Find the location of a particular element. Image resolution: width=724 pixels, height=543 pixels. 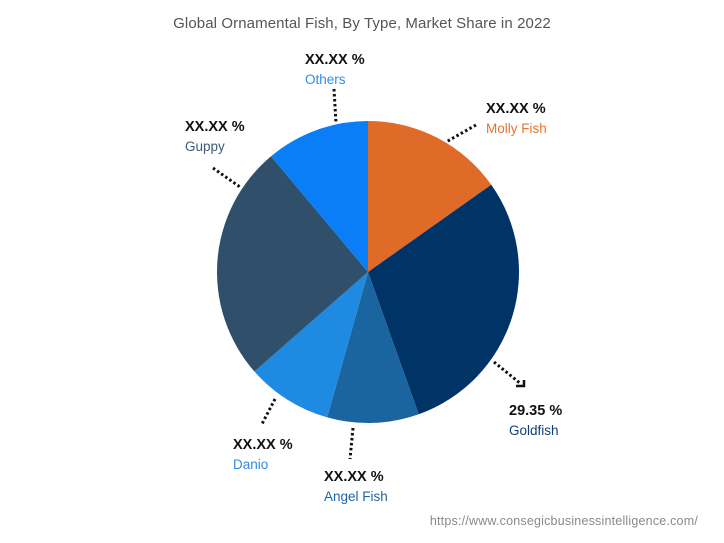

pie-slice-goldfish is located at coordinates (443, 299).